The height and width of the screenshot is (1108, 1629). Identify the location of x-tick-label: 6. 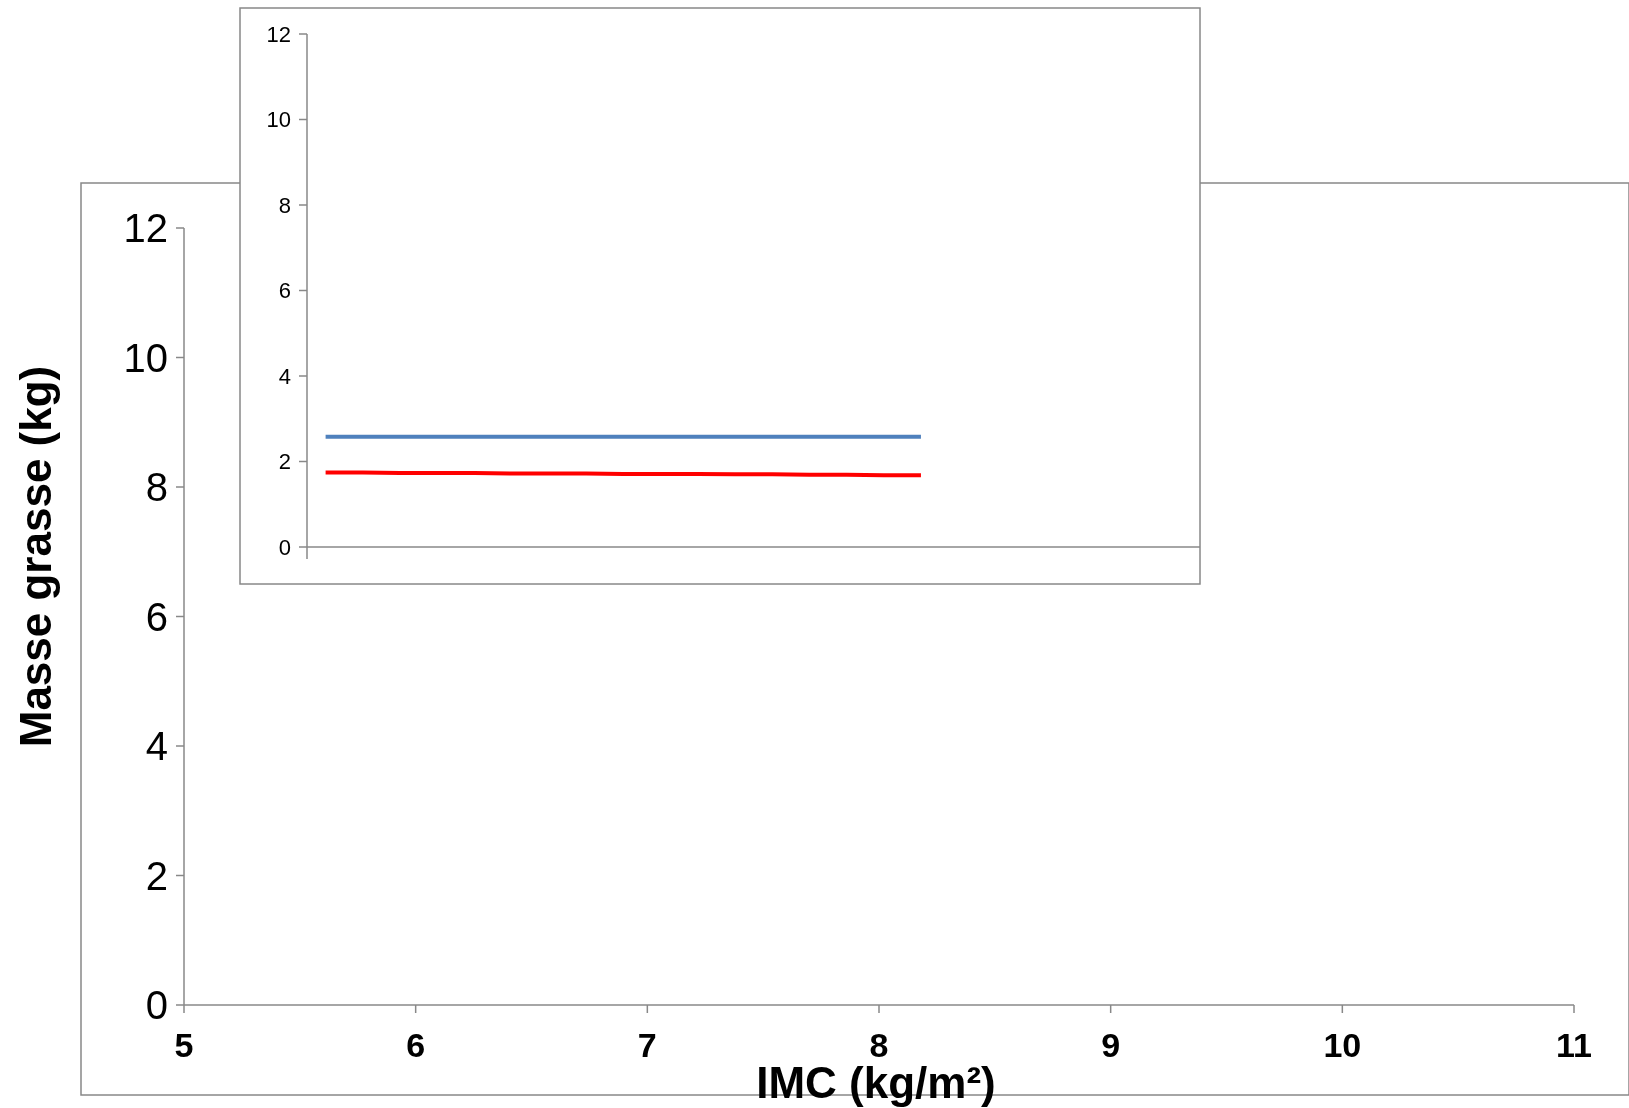
(416, 1045).